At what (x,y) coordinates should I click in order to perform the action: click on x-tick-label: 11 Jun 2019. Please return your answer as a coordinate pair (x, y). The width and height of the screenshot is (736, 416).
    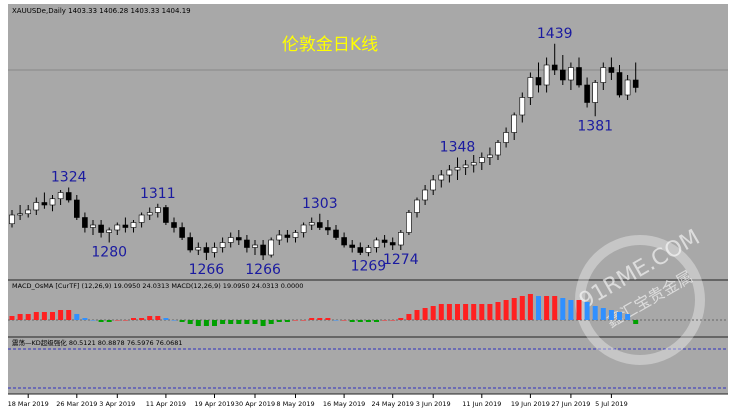
    Looking at the image, I should click on (481, 404).